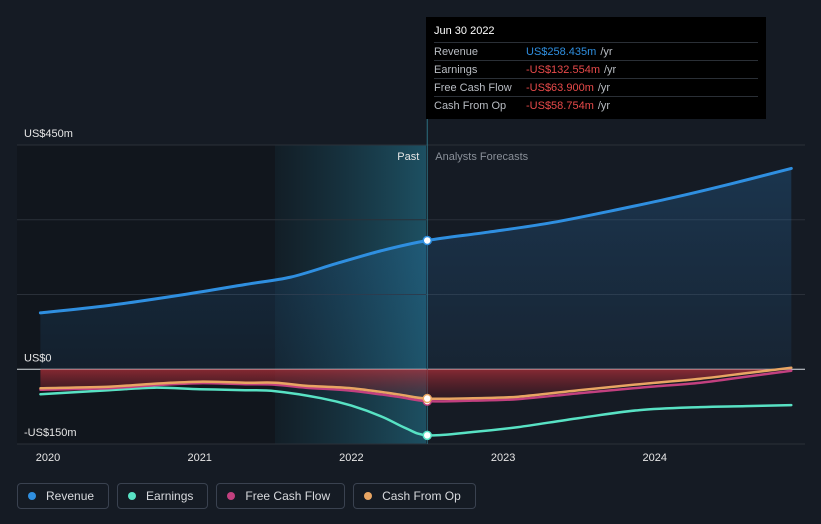 This screenshot has height=524, width=821. I want to click on legend-item-revenue: Revenue, so click(63, 496).